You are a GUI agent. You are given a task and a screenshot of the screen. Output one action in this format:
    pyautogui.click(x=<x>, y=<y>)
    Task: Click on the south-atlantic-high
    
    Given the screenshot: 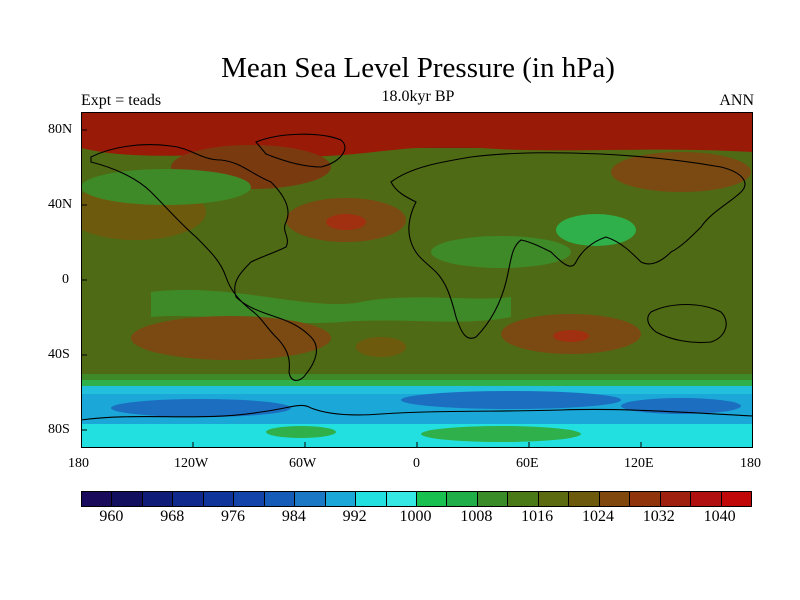 What is the action you would take?
    pyautogui.click(x=381, y=347)
    